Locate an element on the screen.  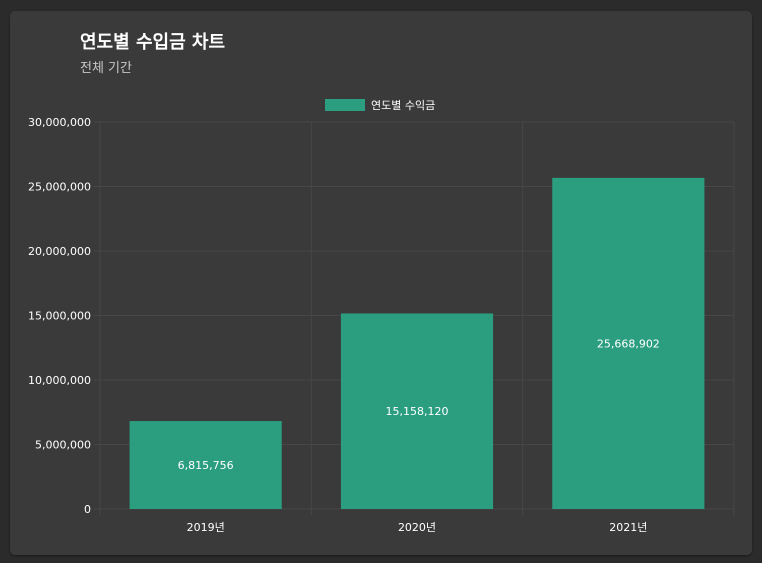
y-tick-label: 25,000,000 is located at coordinates (59, 187).